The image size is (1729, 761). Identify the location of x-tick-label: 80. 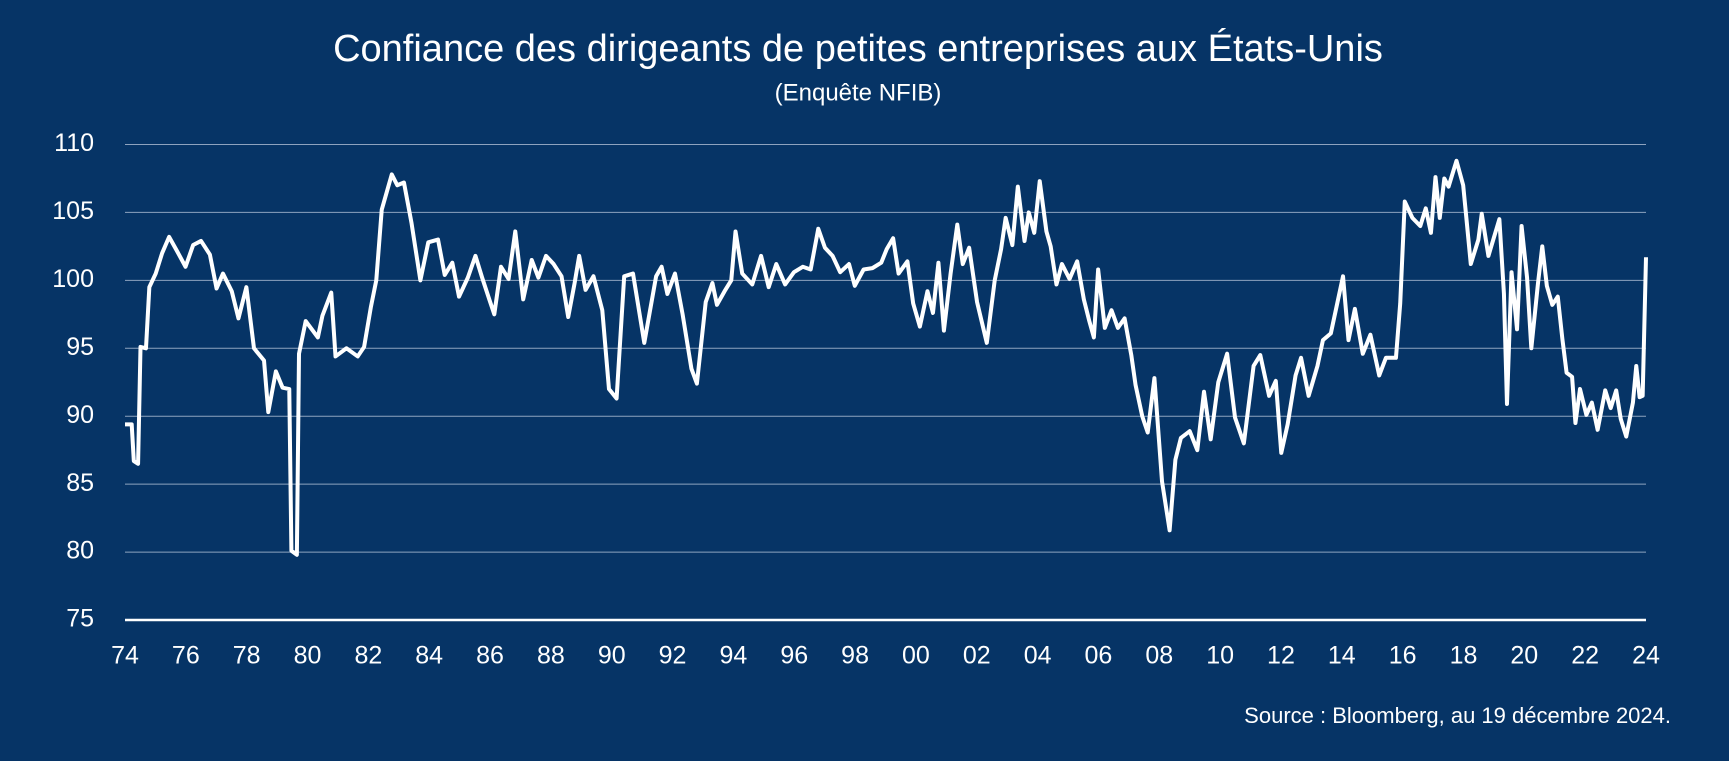
(308, 656).